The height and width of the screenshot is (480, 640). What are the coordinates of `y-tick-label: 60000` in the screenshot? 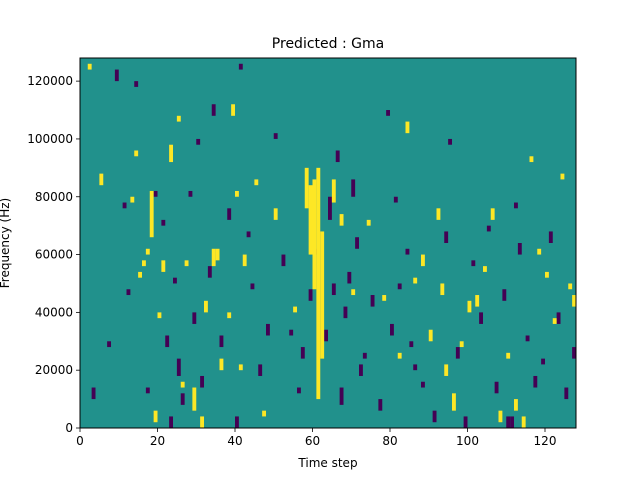 It's located at (54, 255).